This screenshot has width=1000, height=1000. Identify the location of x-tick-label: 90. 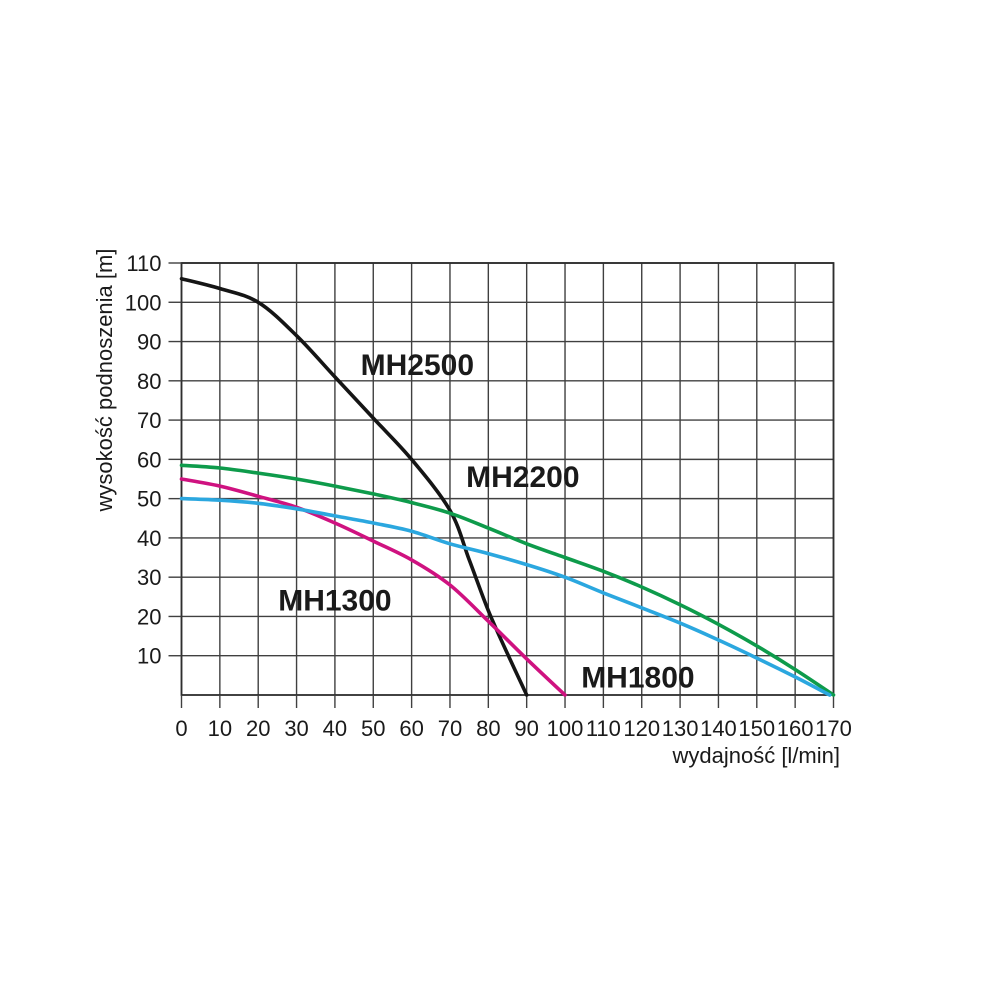
(526, 728).